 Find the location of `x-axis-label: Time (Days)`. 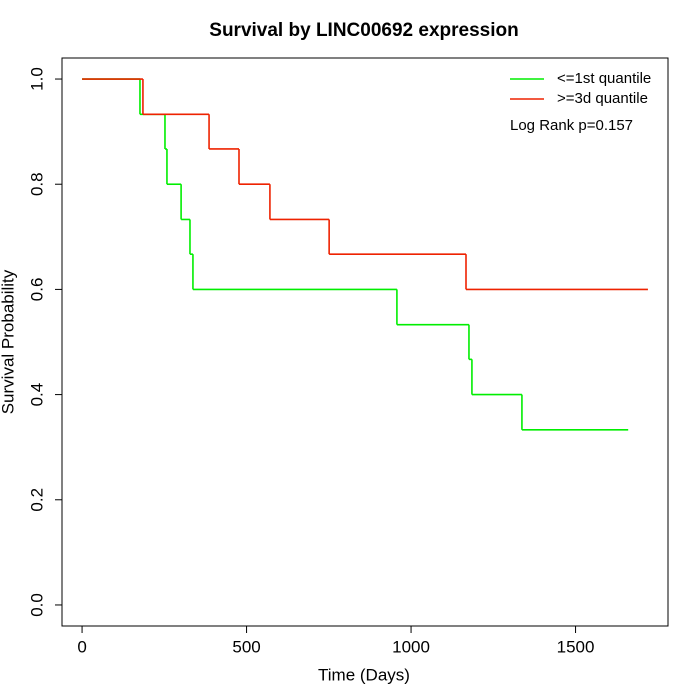

x-axis-label: Time (Days) is located at coordinates (364, 674).